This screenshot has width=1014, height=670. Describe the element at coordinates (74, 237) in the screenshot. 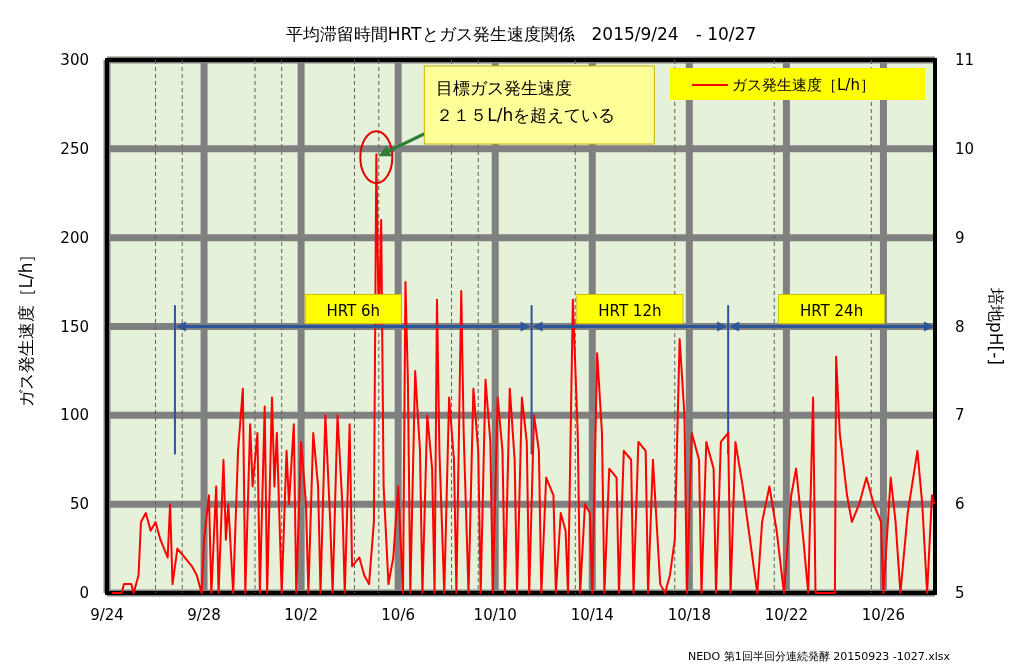

I see `y-tick-label: 200` at that location.